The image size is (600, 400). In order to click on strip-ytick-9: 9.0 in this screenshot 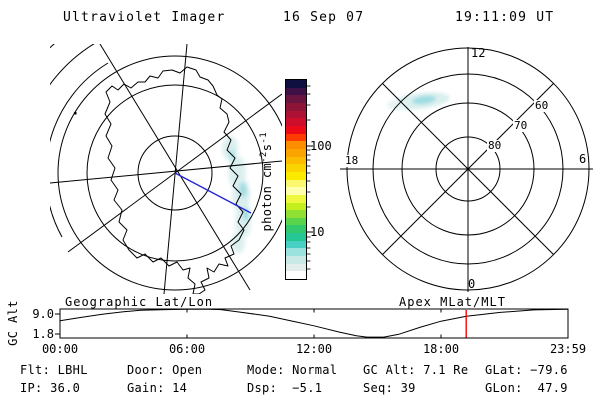, I will do `click(43, 314)`.